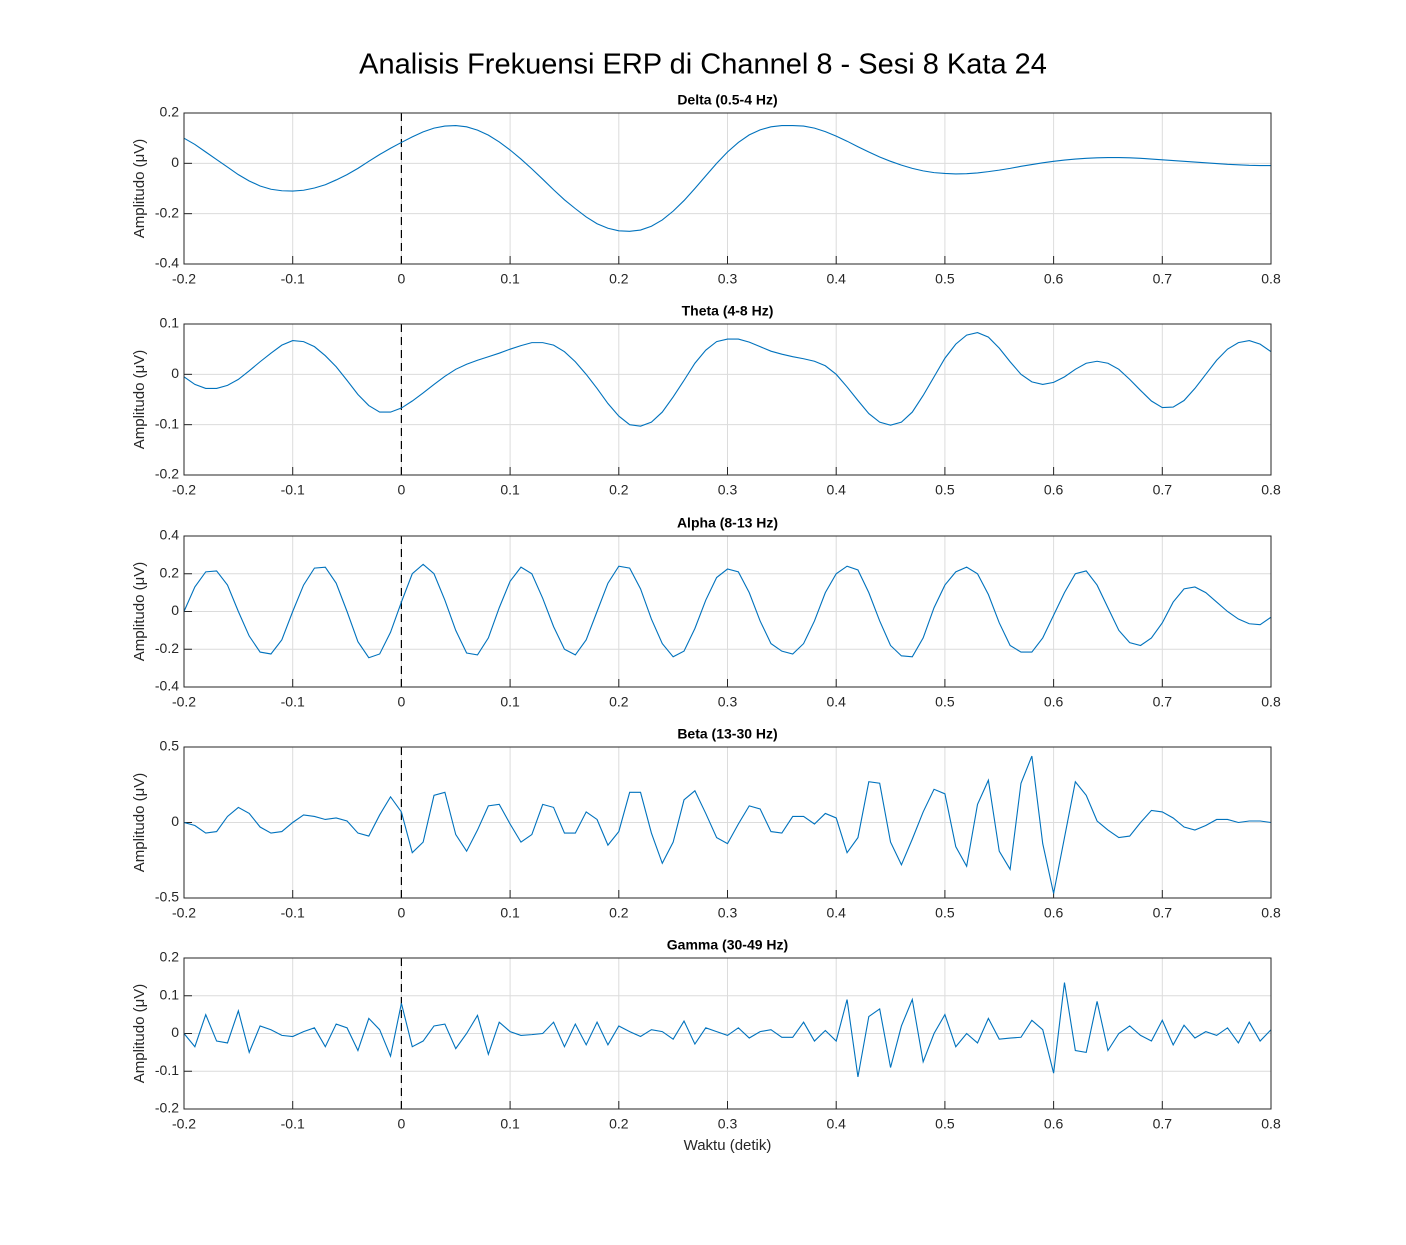 This screenshot has width=1406, height=1245. I want to click on y-tick-label: 0.4, so click(170, 535).